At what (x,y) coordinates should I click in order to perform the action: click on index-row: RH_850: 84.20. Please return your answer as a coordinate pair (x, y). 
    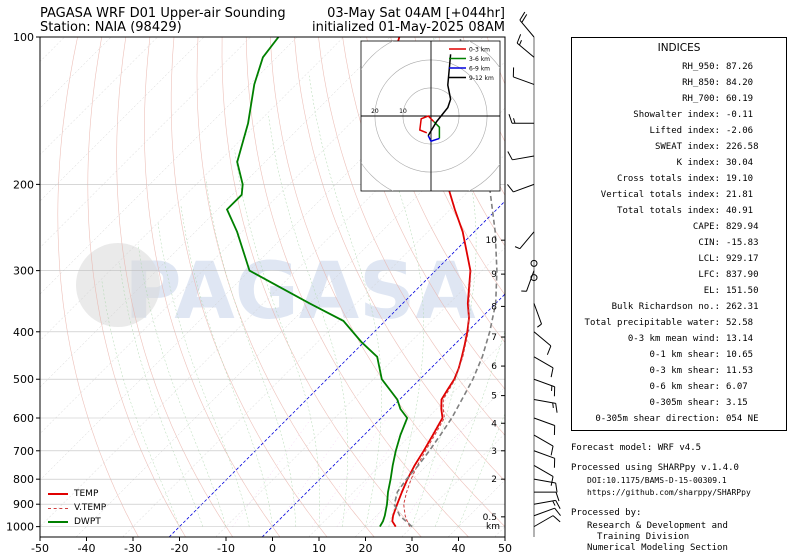
    Looking at the image, I should click on (679, 83).